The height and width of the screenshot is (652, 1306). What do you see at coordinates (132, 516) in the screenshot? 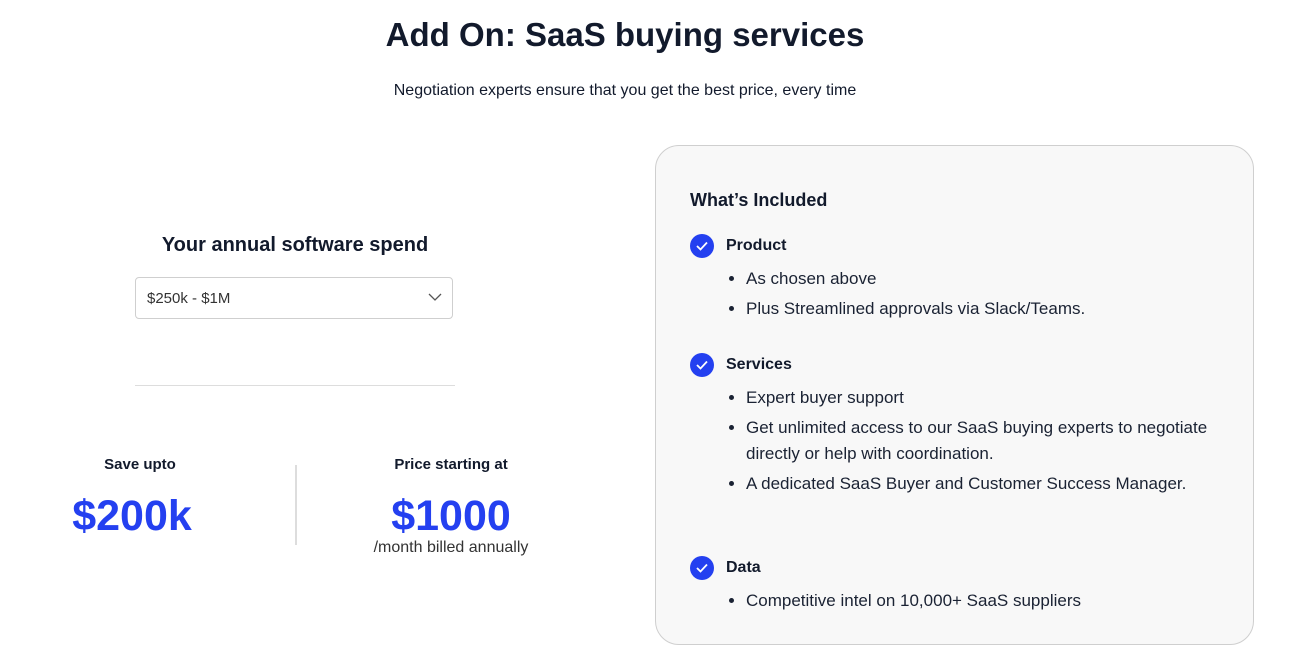
I see `save-value: $200k` at bounding box center [132, 516].